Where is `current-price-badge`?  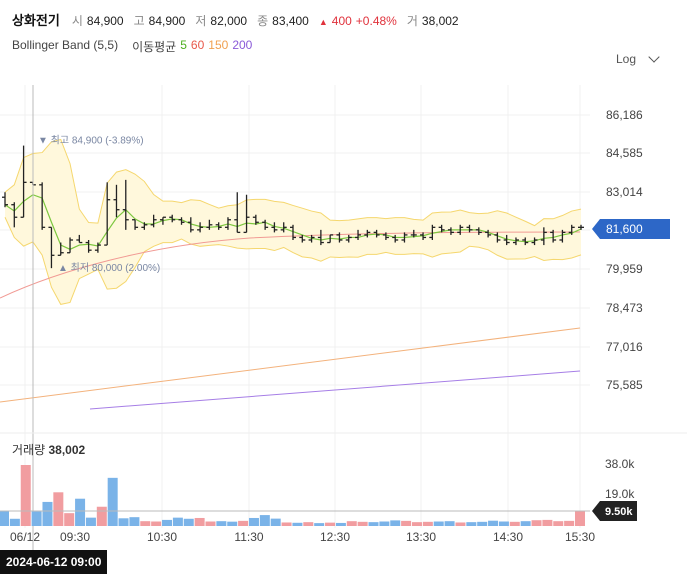
current-price-badge is located at coordinates (631, 229).